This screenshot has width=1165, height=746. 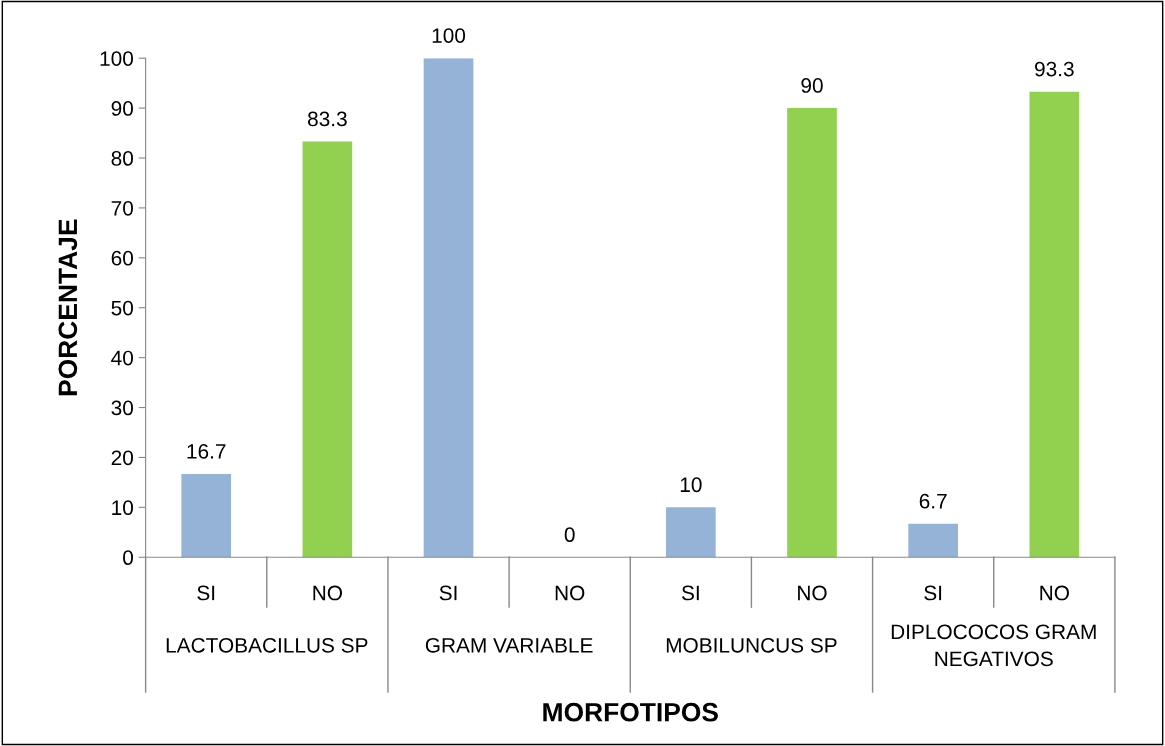 What do you see at coordinates (267, 645) in the screenshot?
I see `text: LACTOBACILLUS SP` at bounding box center [267, 645].